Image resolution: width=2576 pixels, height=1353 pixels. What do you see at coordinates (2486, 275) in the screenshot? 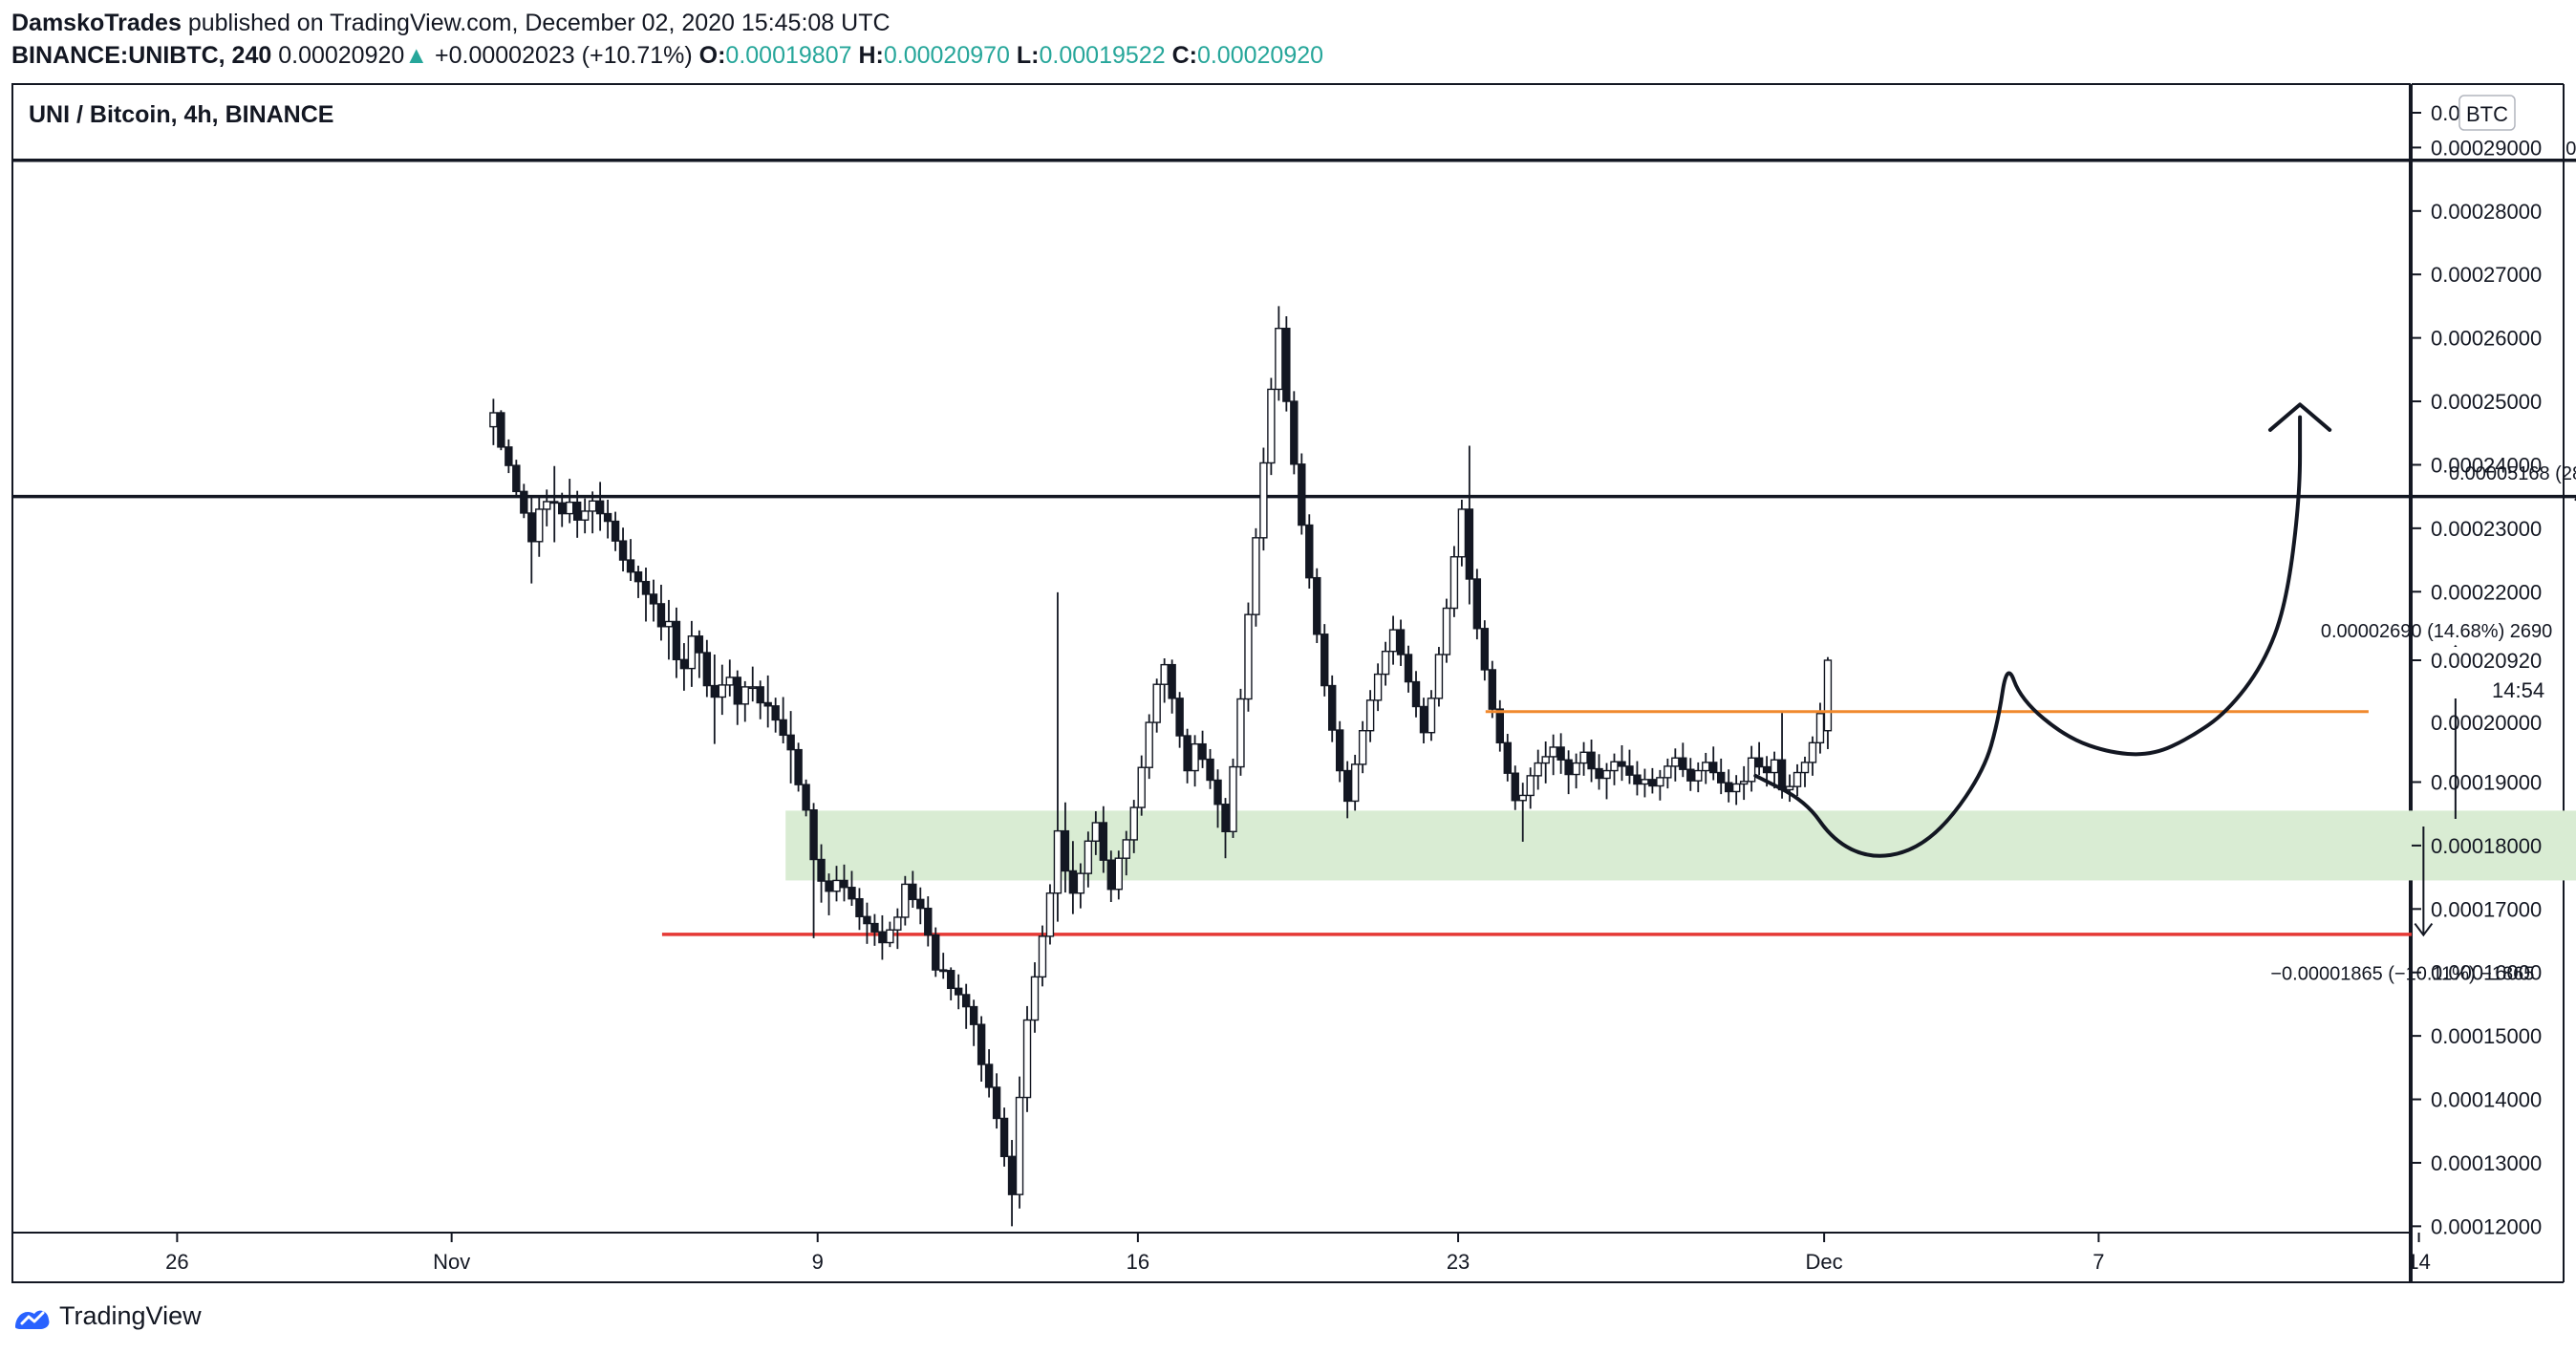
I see `price-tick-label: 0.00027000` at bounding box center [2486, 275].